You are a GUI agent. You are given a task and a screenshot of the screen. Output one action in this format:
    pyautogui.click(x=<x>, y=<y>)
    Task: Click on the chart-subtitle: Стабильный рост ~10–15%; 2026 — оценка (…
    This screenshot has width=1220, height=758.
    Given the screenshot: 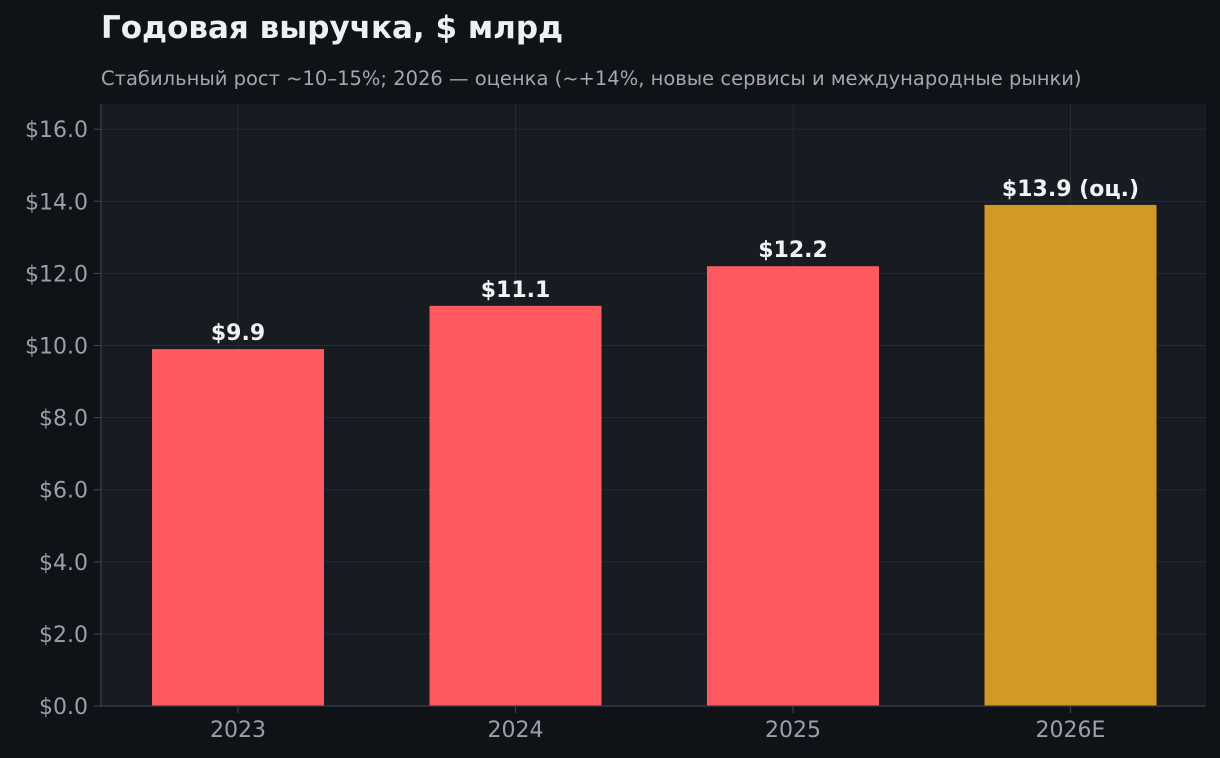 What is the action you would take?
    pyautogui.click(x=591, y=78)
    